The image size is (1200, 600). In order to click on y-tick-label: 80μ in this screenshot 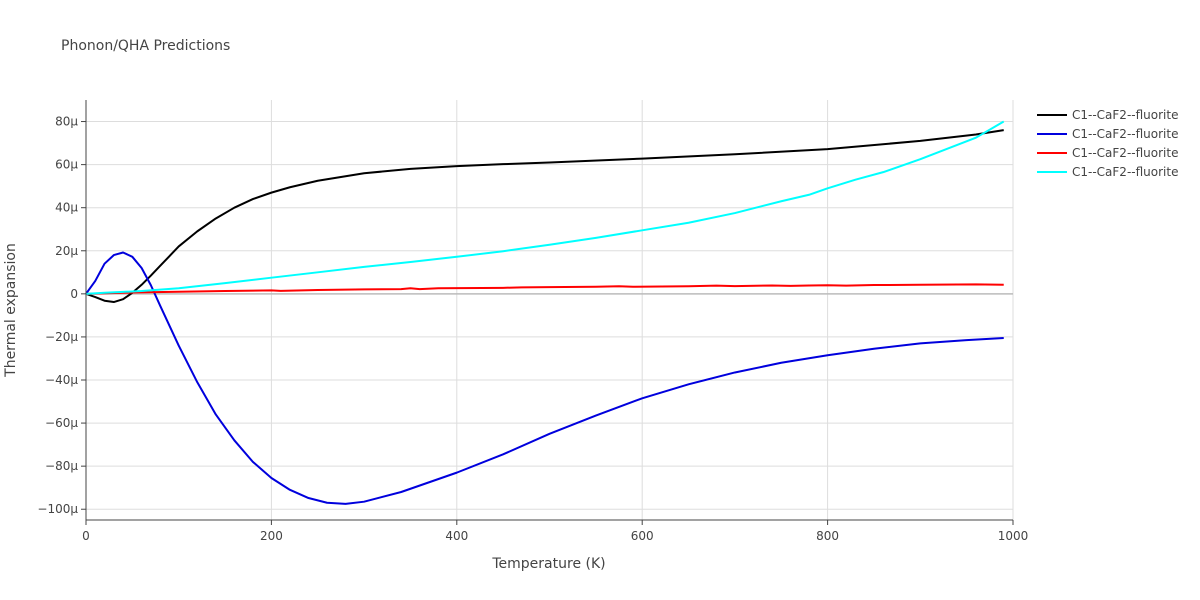, I will do `click(66, 122)`.